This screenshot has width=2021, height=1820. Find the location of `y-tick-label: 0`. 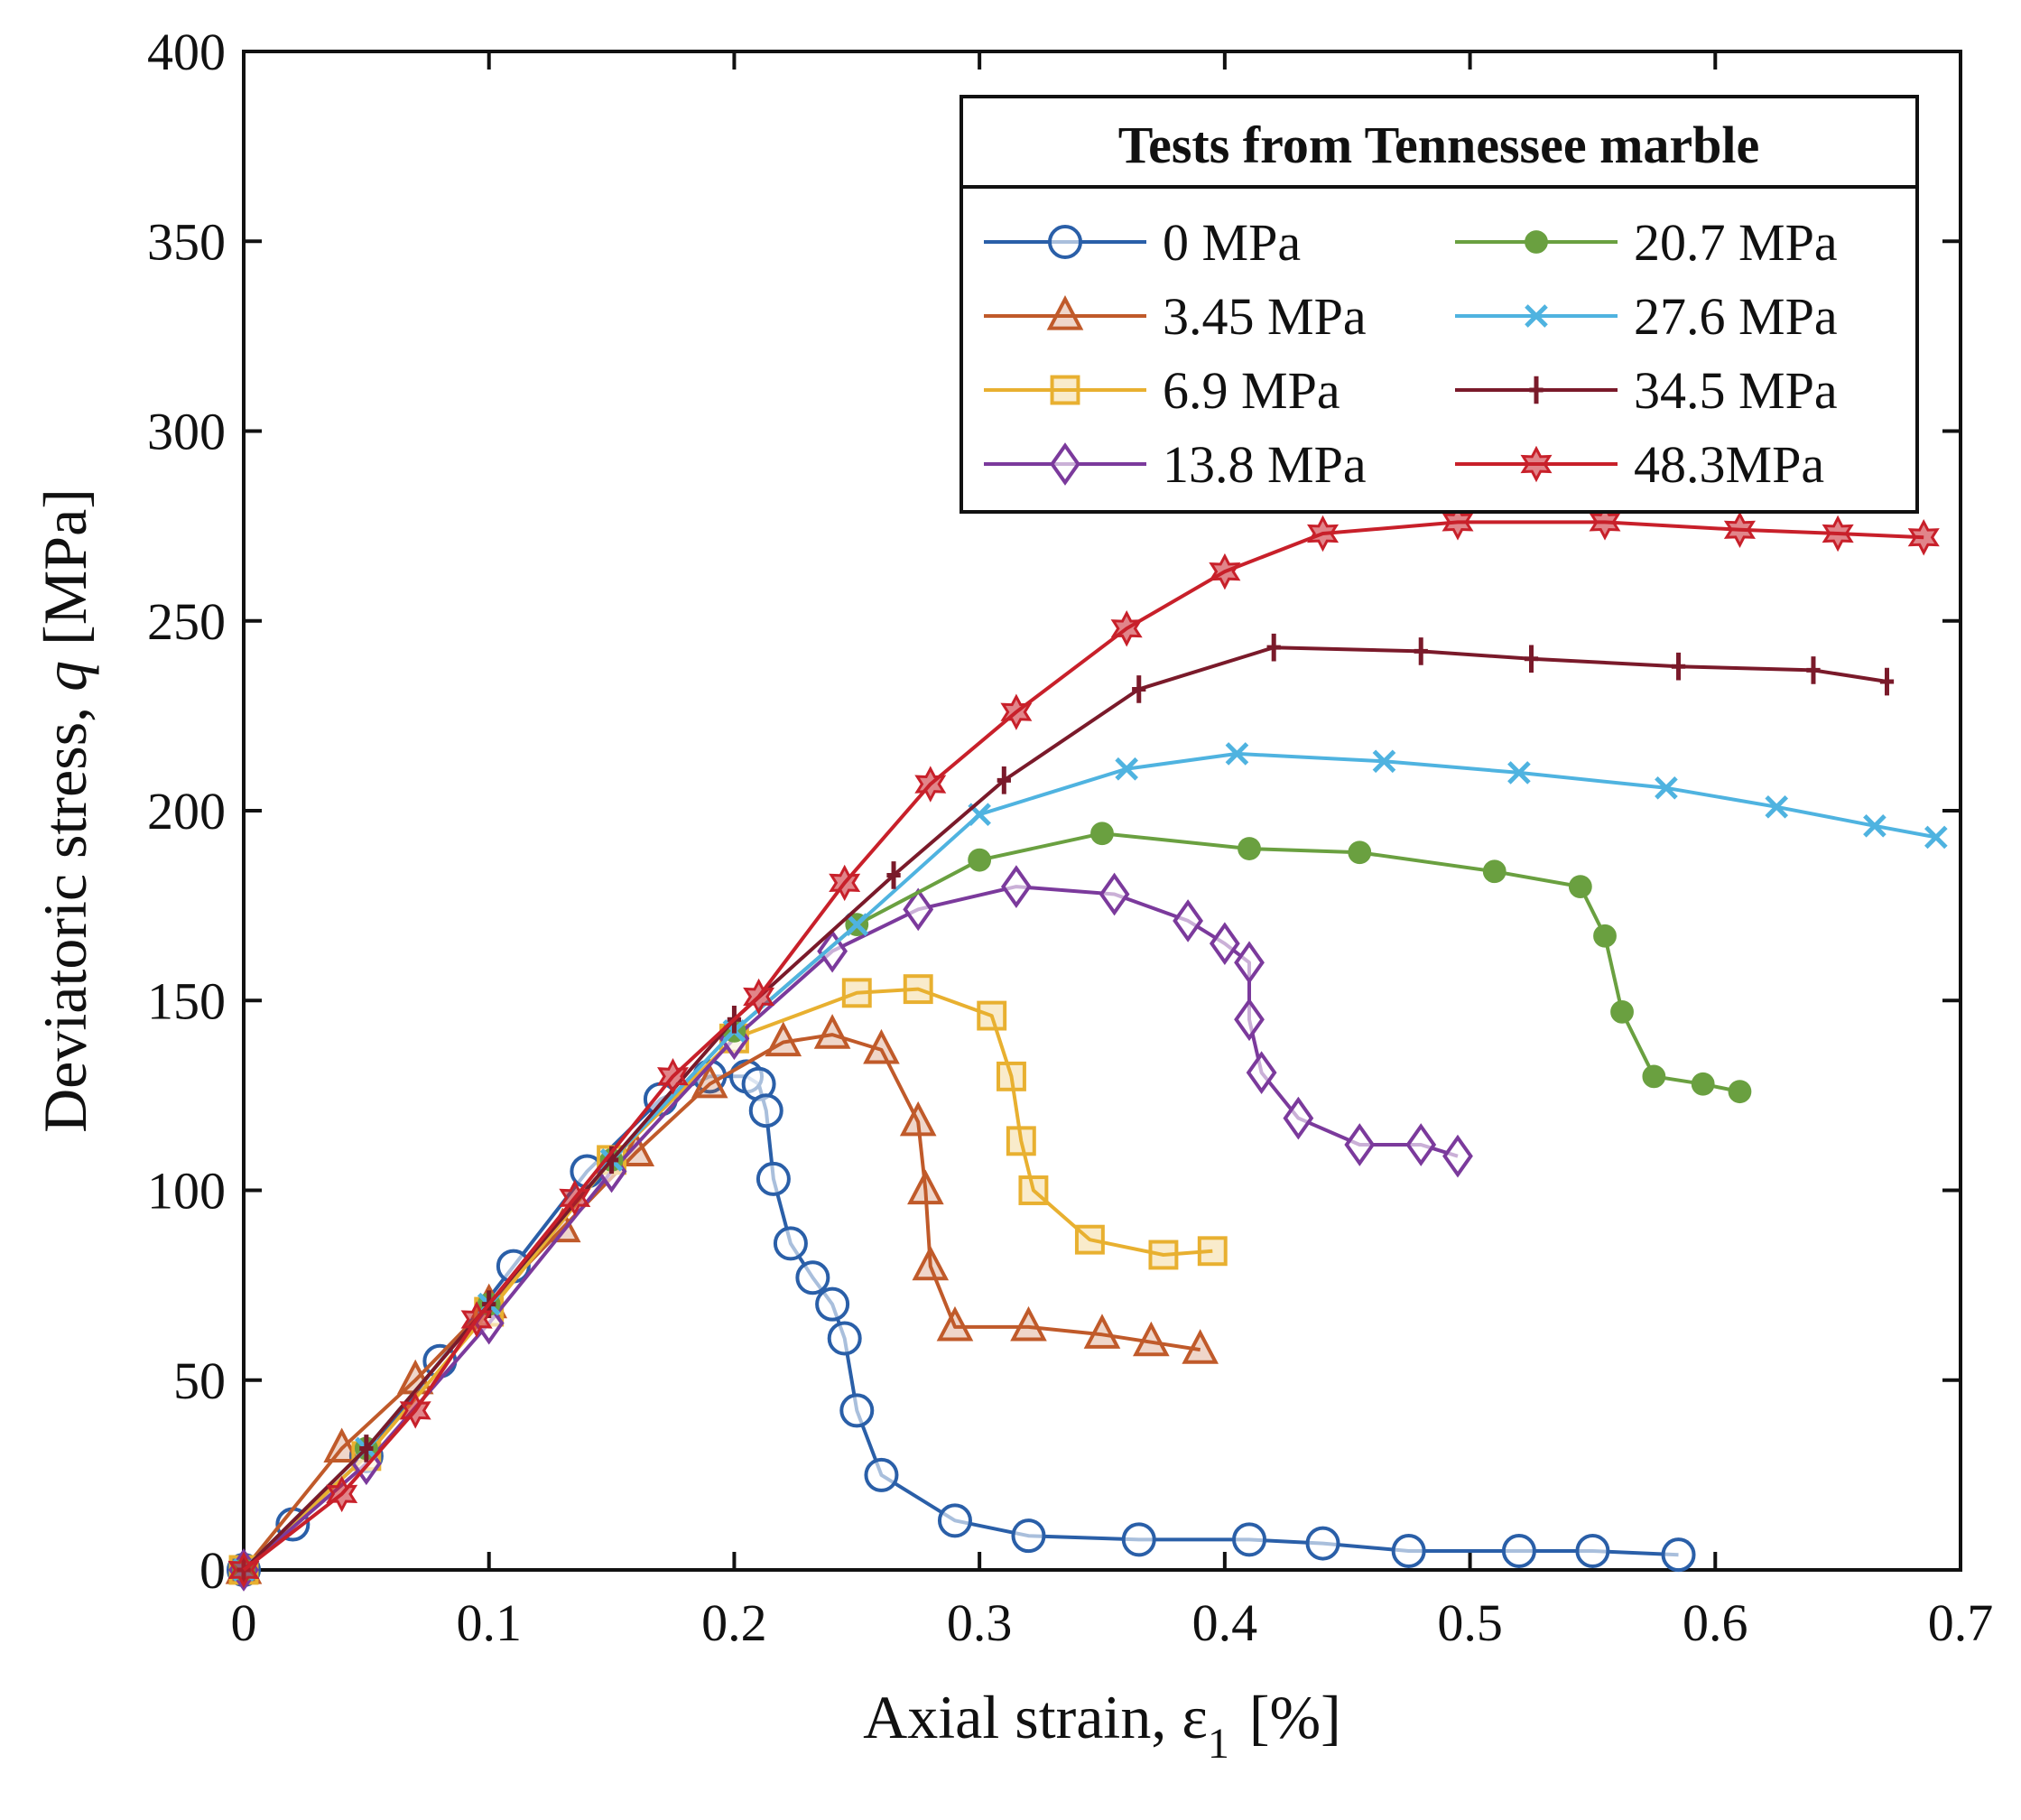

y-tick-label: 0 is located at coordinates (212, 1571).